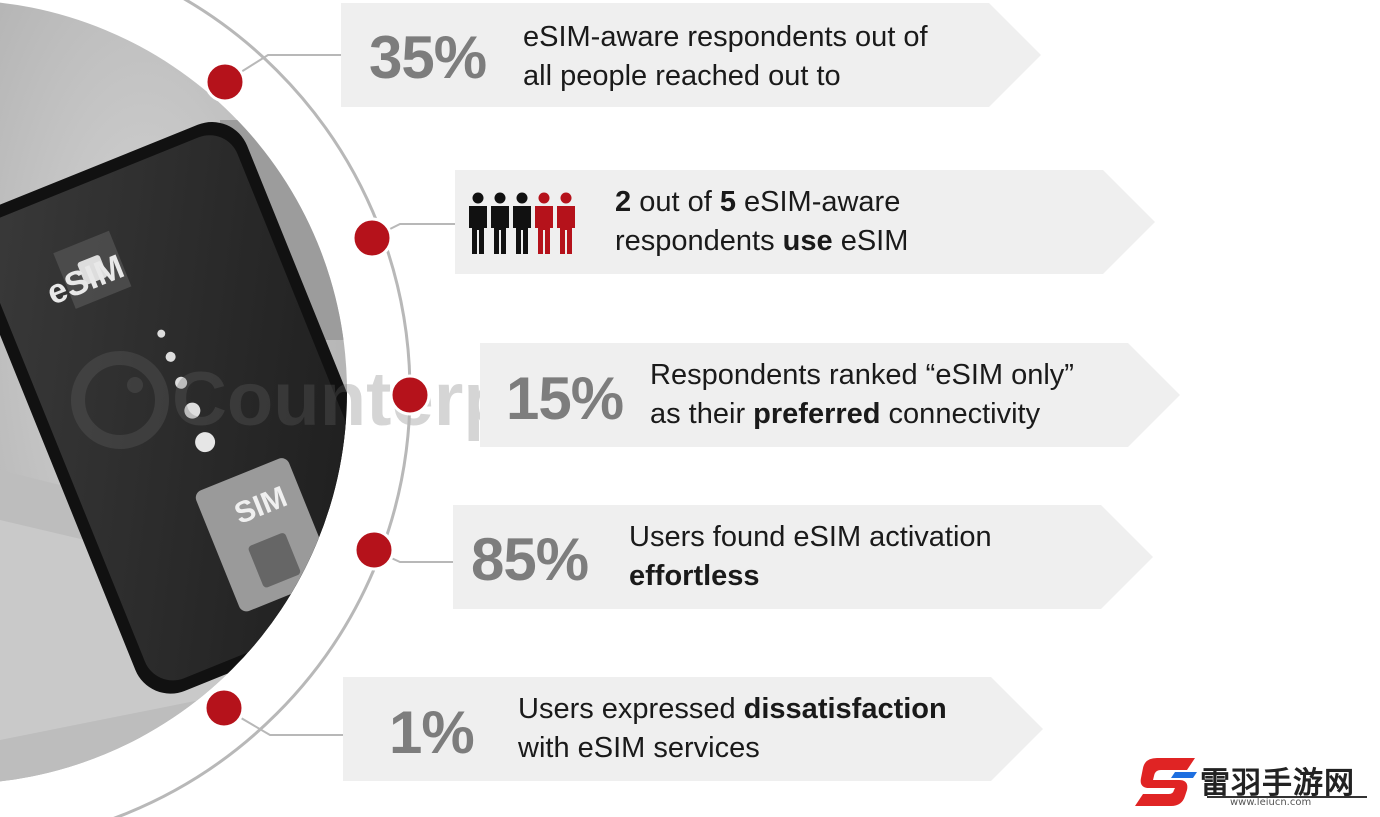 Image resolution: width=1380 pixels, height=817 pixels. I want to click on stat-value: 85%, so click(530, 559).